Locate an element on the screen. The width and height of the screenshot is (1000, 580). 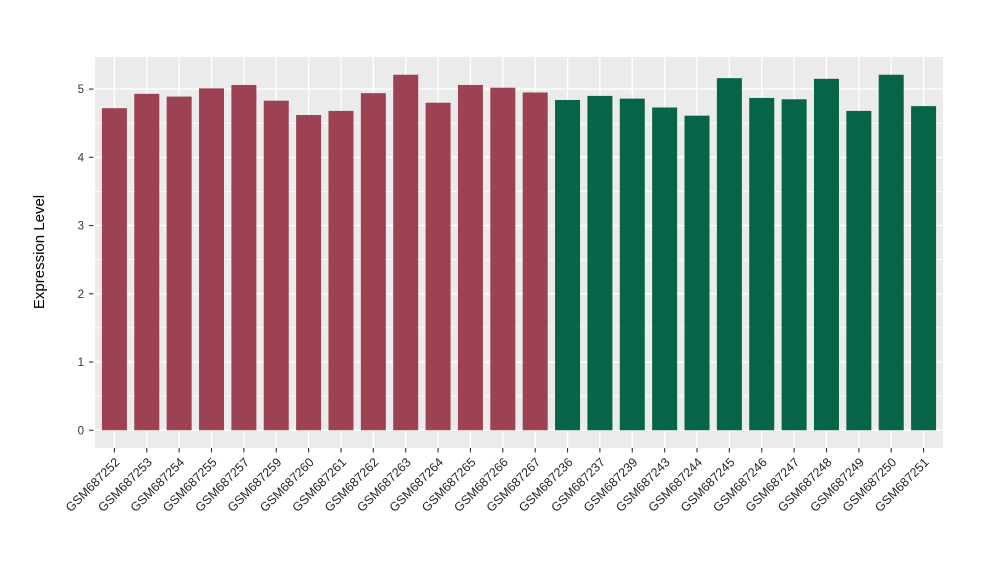
bar-GSM687237 is located at coordinates (600, 263).